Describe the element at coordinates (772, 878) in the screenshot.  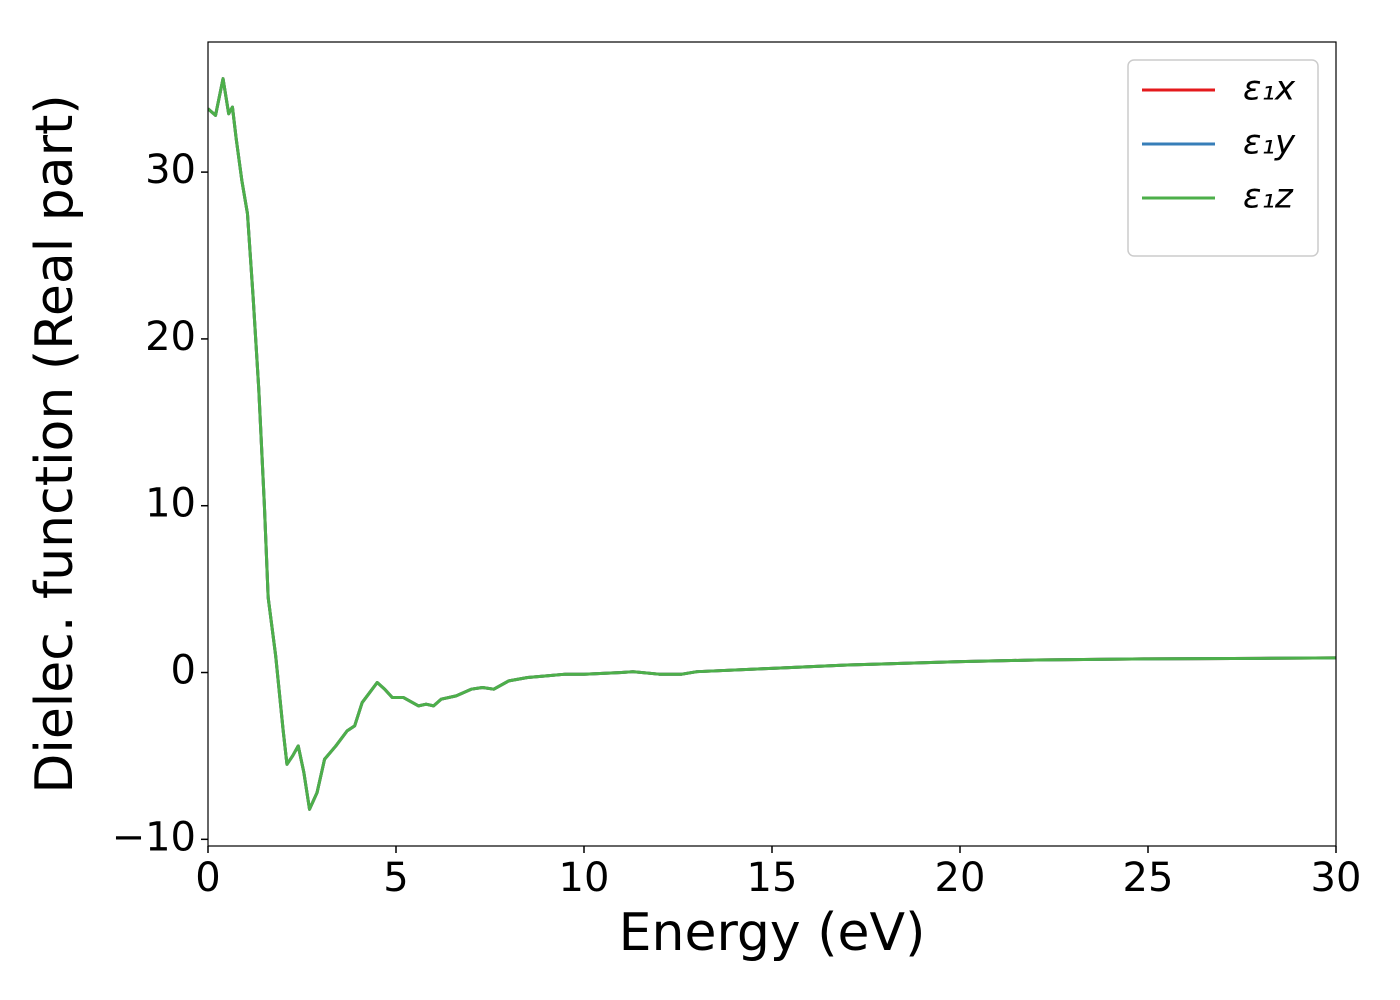
I see `x-tick-label: 15` at that location.